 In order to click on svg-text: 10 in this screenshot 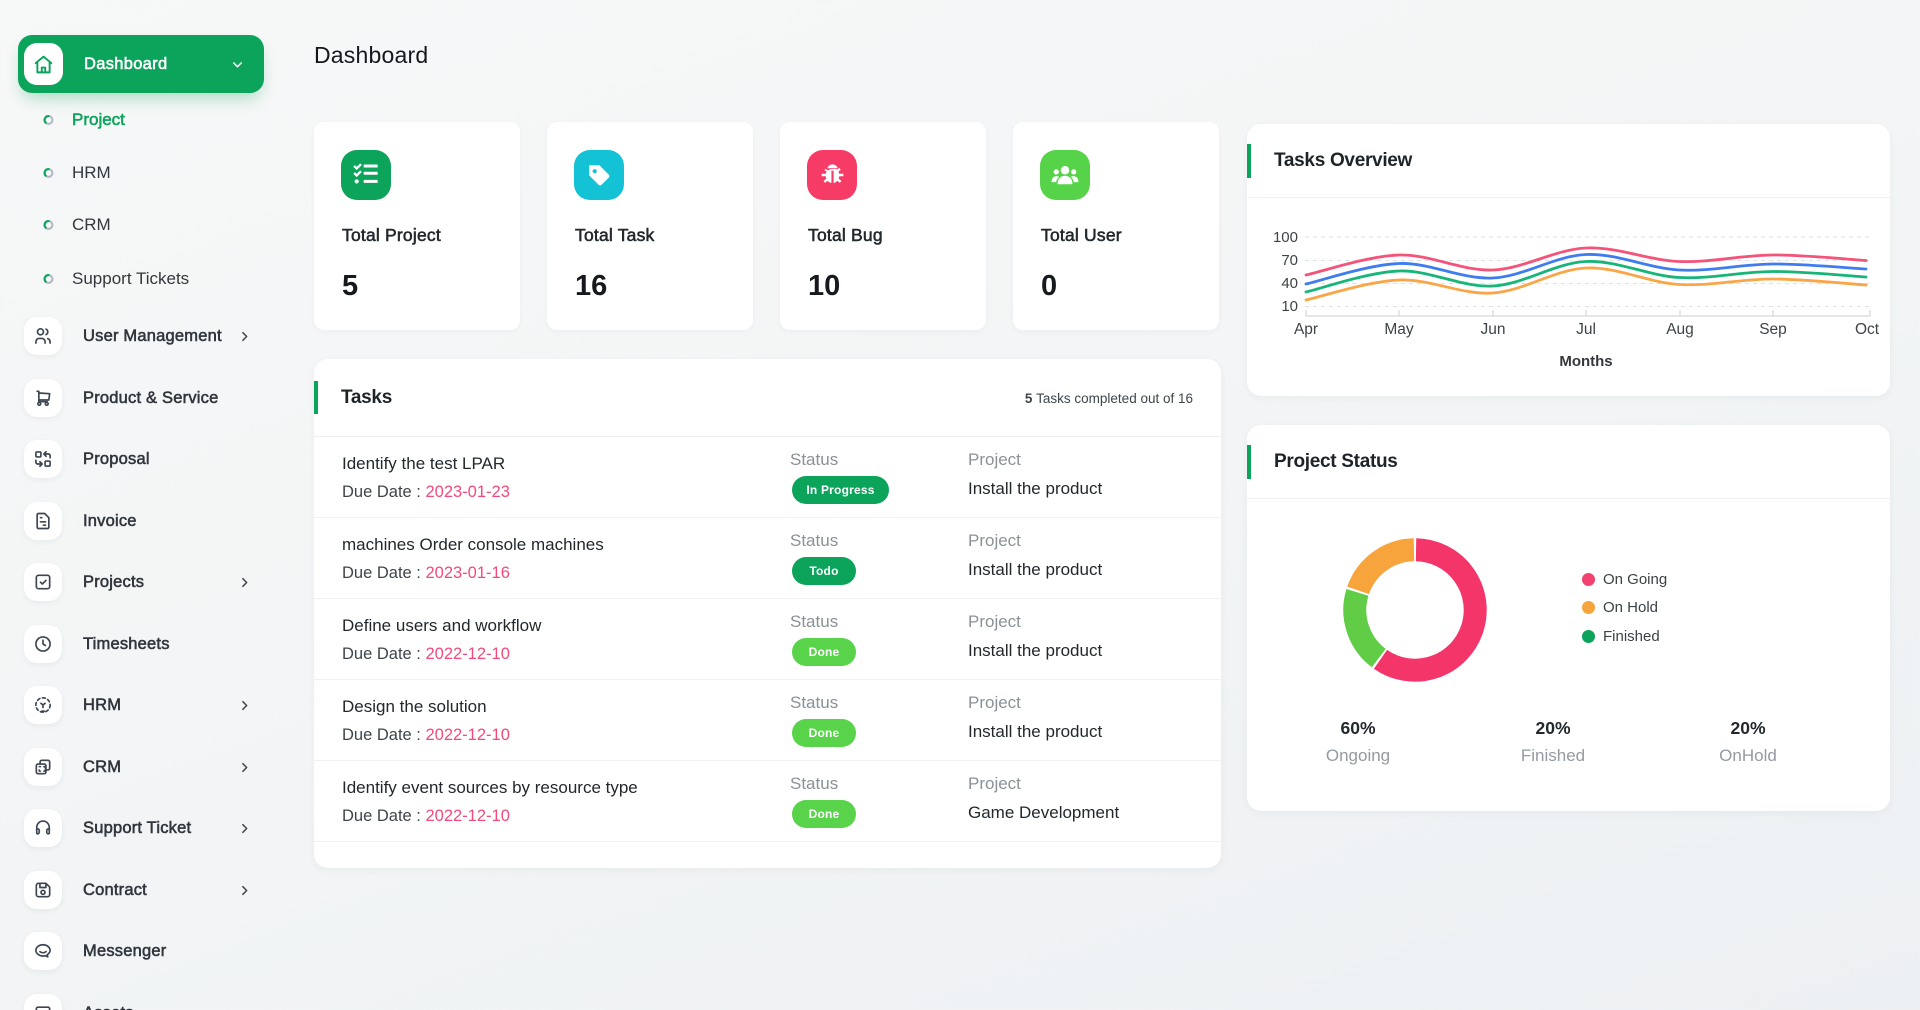, I will do `click(1289, 306)`.